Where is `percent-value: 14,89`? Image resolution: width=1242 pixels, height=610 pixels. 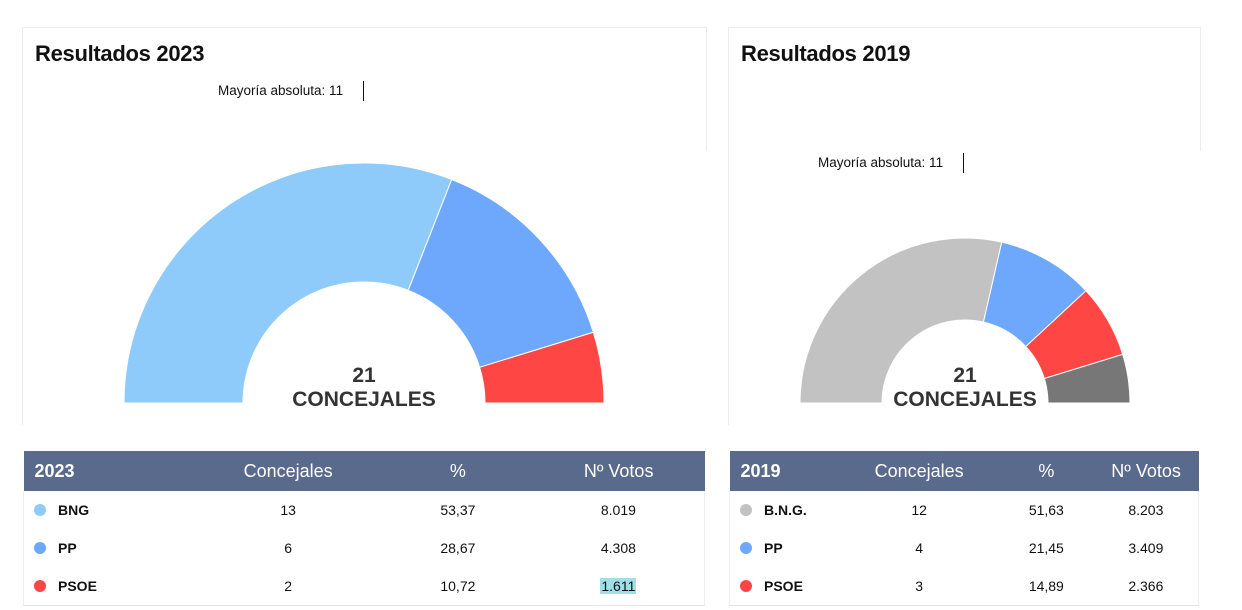 percent-value: 14,89 is located at coordinates (1046, 586).